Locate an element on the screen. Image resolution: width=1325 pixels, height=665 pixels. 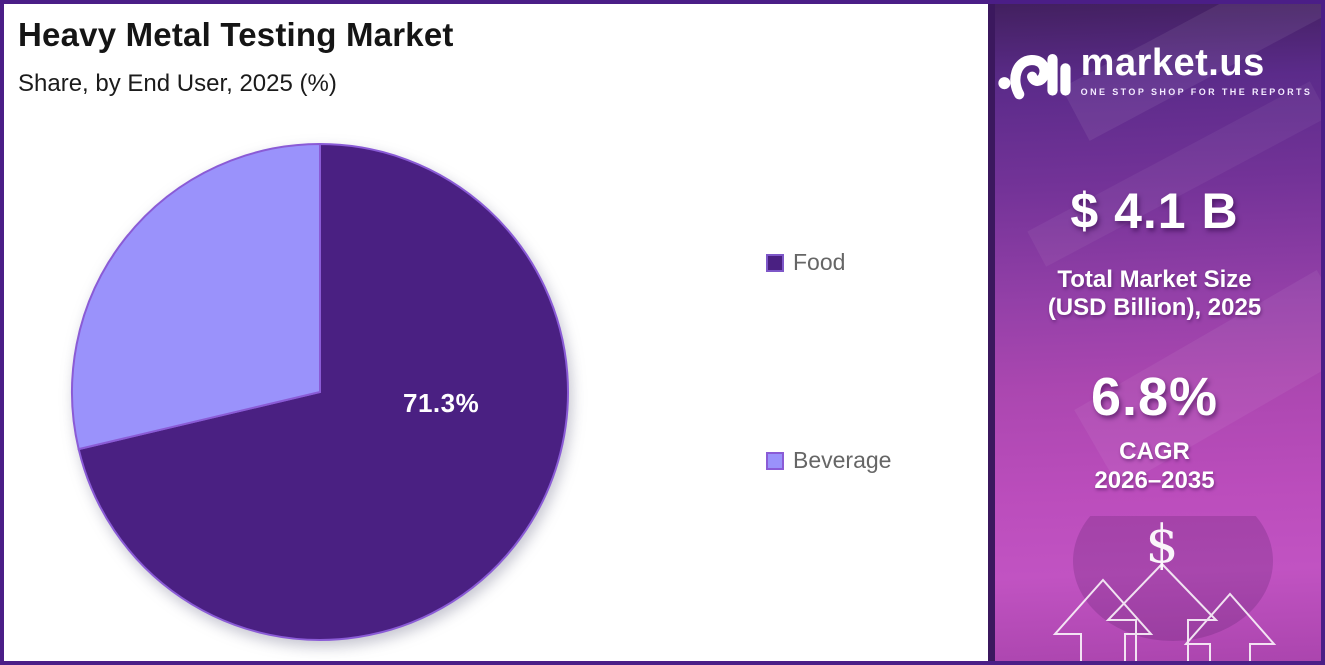
logo-text: market.us ONE STOP SHOP FOR THE REPORTS is located at coordinates (1197, 70).